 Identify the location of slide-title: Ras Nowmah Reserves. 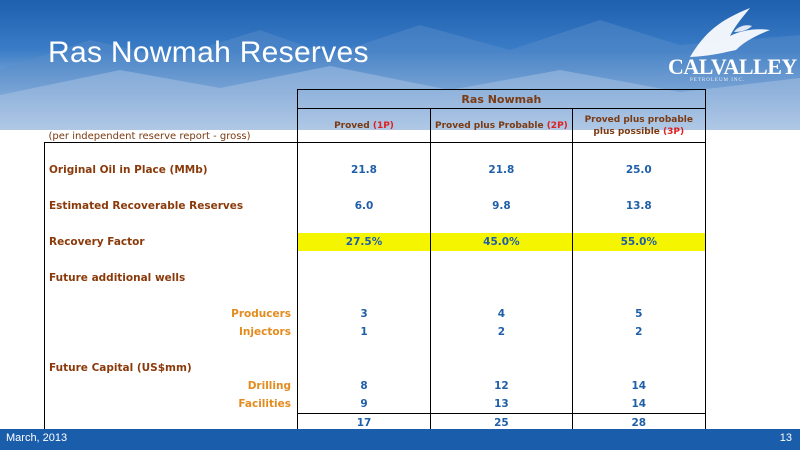
(208, 52).